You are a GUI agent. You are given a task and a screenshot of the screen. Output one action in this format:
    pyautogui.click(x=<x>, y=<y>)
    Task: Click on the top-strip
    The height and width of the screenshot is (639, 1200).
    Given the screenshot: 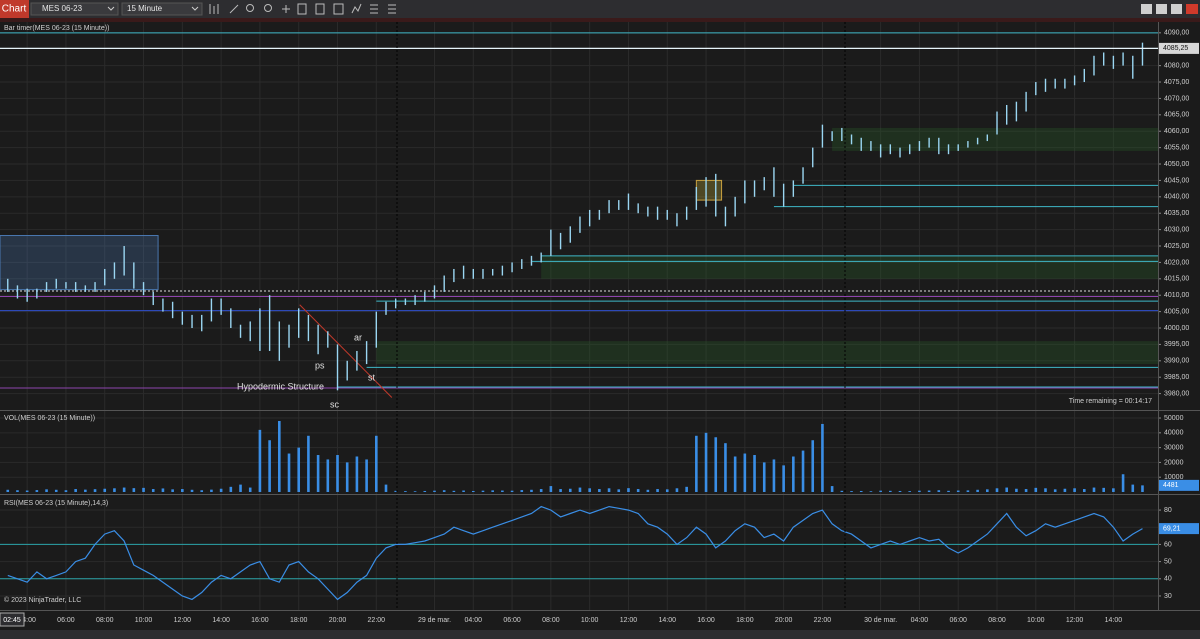 What is the action you would take?
    pyautogui.click(x=600, y=20)
    